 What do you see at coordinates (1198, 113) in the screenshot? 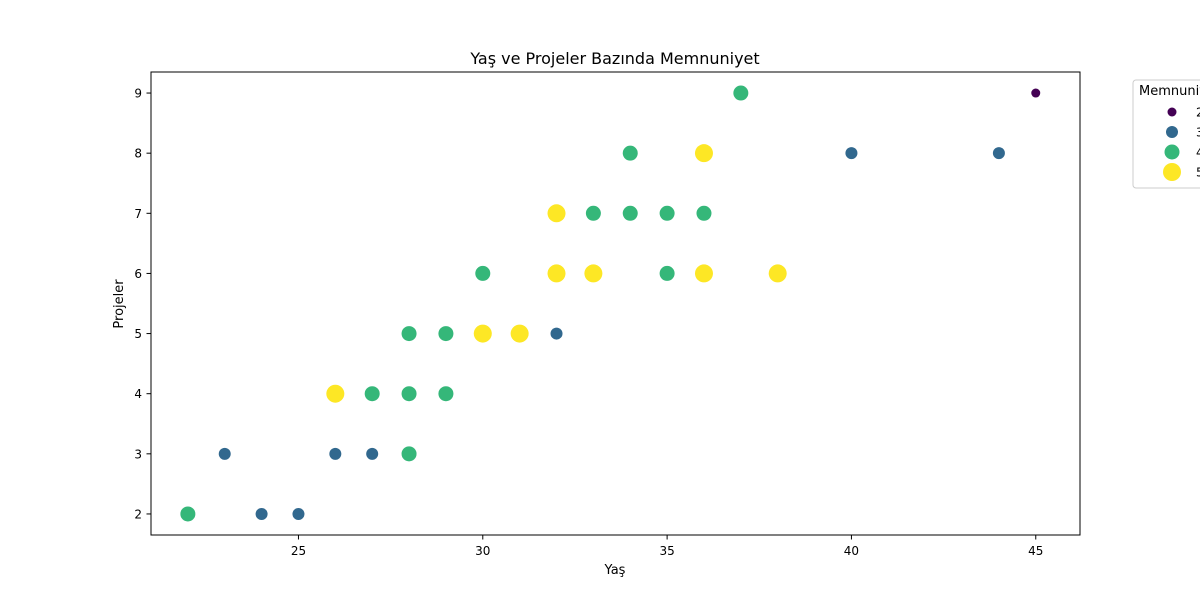
I see `legend-label: 2` at bounding box center [1198, 113].